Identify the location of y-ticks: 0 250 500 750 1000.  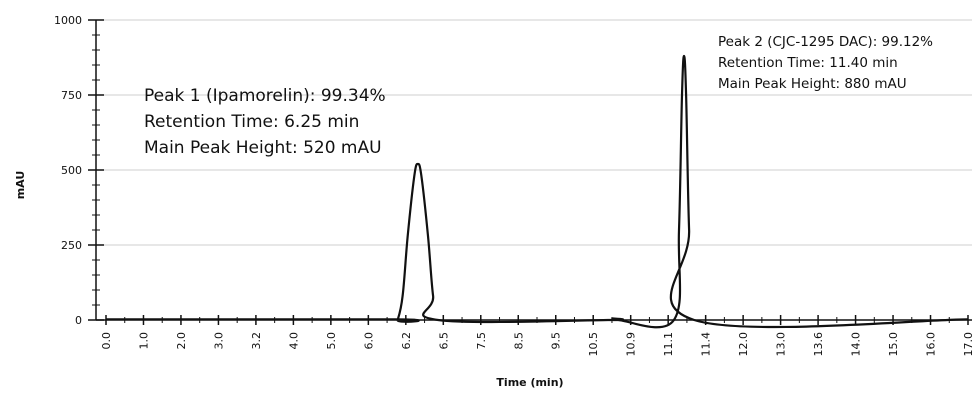
(79, 170).